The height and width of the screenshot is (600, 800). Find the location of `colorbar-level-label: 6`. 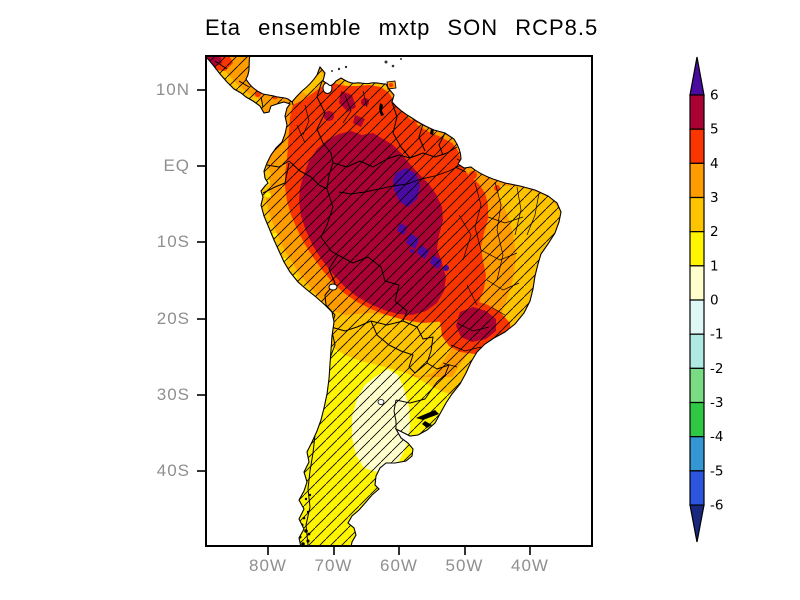

colorbar-level-label: 6 is located at coordinates (714, 96).